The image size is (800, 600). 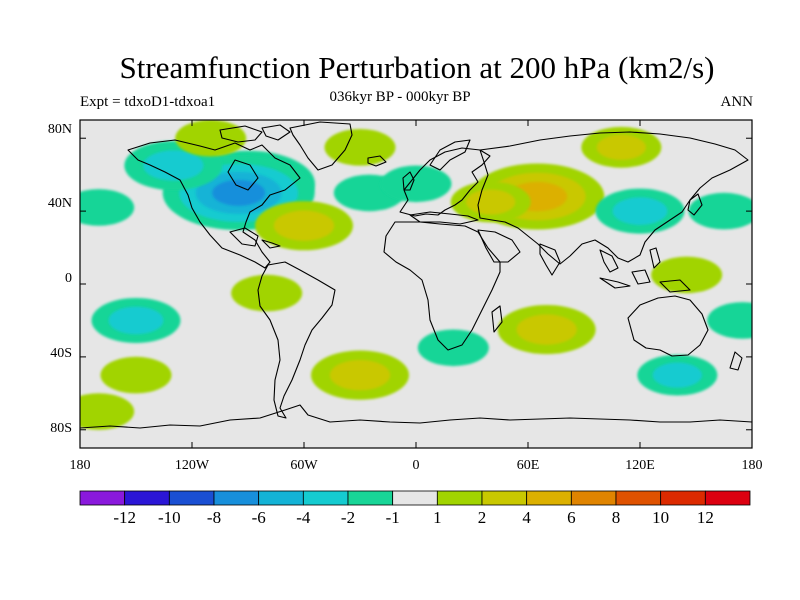 I want to click on colorbar-label-10: 6, so click(x=571, y=517).